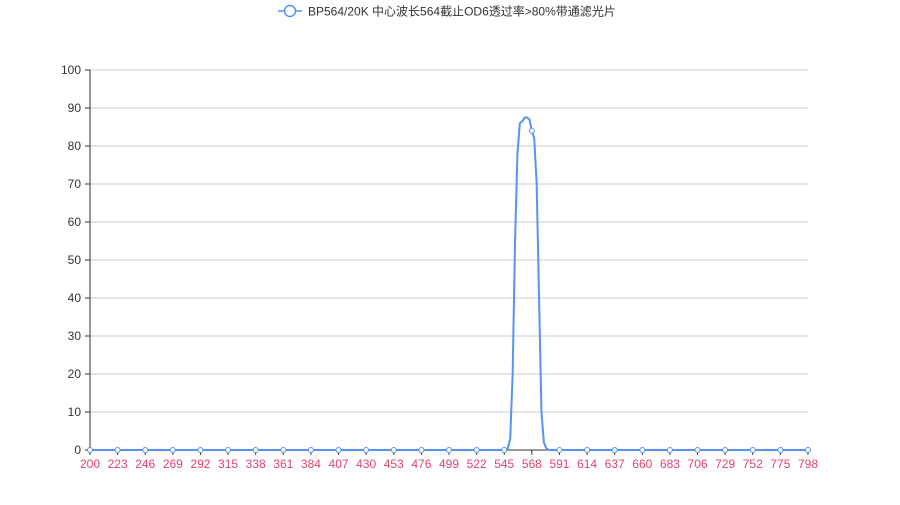 The width and height of the screenshot is (900, 505). Describe the element at coordinates (75, 374) in the screenshot. I see `y-tick-label: 20` at that location.